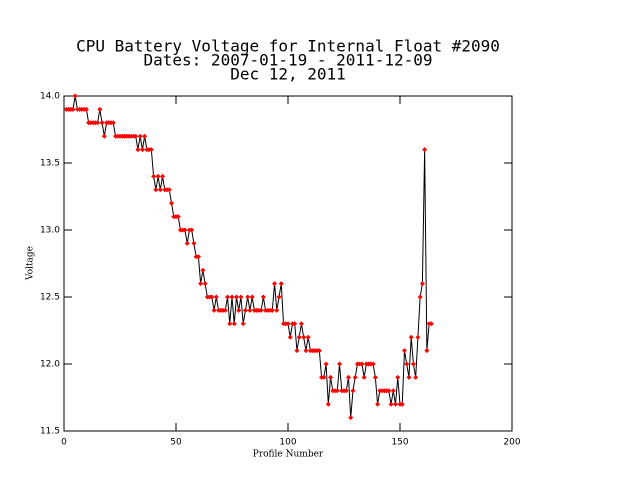 The image size is (640, 480). What do you see at coordinates (399, 443) in the screenshot?
I see `x-tick-label: 150` at bounding box center [399, 443].